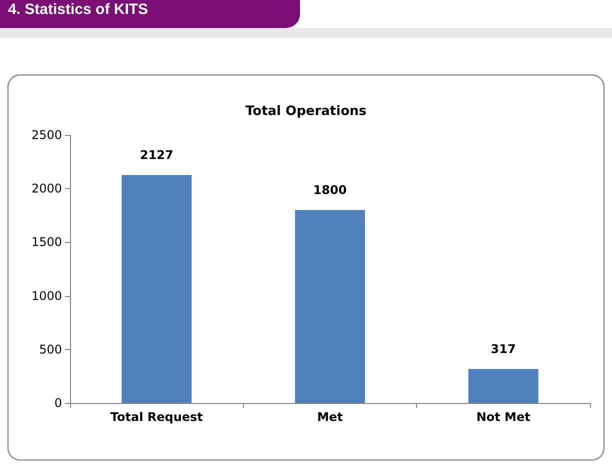 Image resolution: width=612 pixels, height=471 pixels. I want to click on y-tick-label: 1000, so click(46, 295).